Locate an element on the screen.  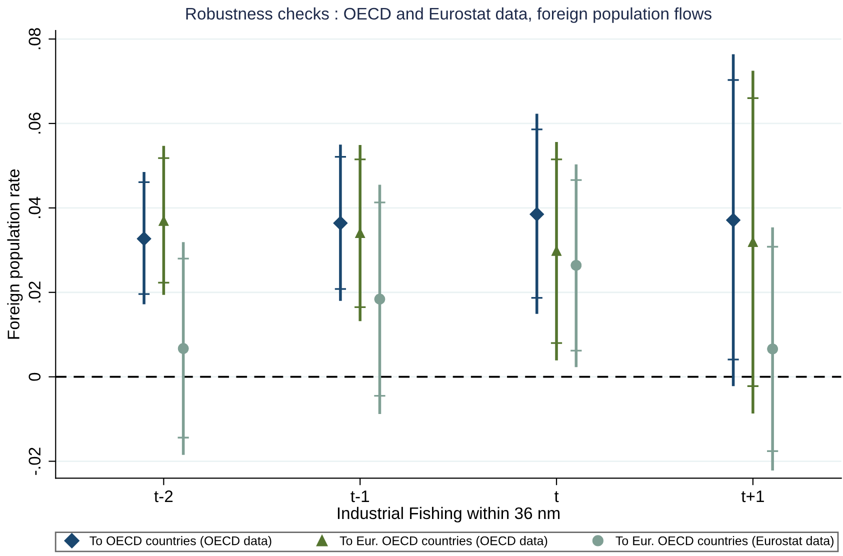
legend-label: To OECD countries (OECD data) is located at coordinates (181, 542).